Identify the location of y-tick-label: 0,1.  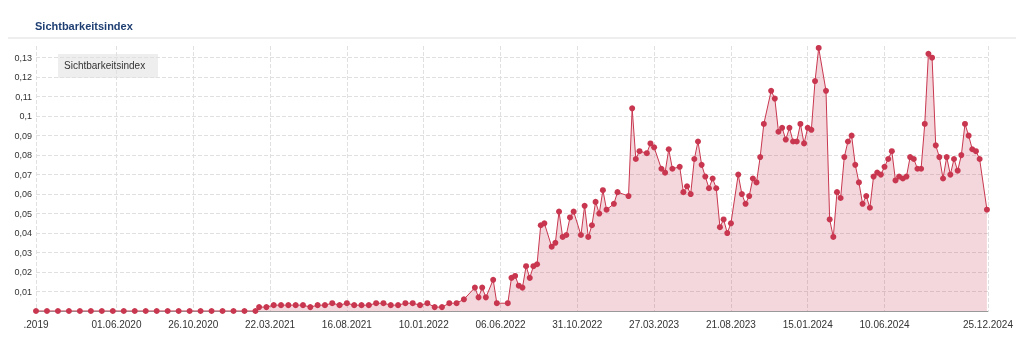
(25, 116).